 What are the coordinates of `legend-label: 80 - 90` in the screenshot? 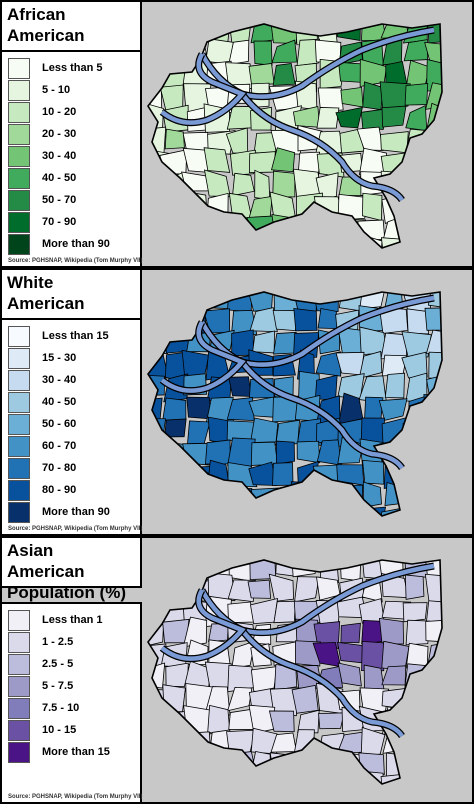 It's located at (59, 490).